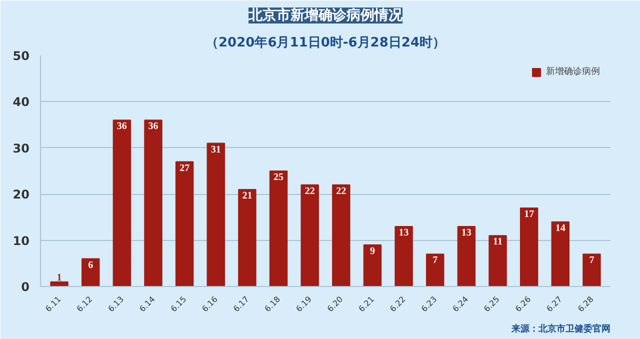  What do you see at coordinates (91, 265) in the screenshot?
I see `data-label: 6` at bounding box center [91, 265].